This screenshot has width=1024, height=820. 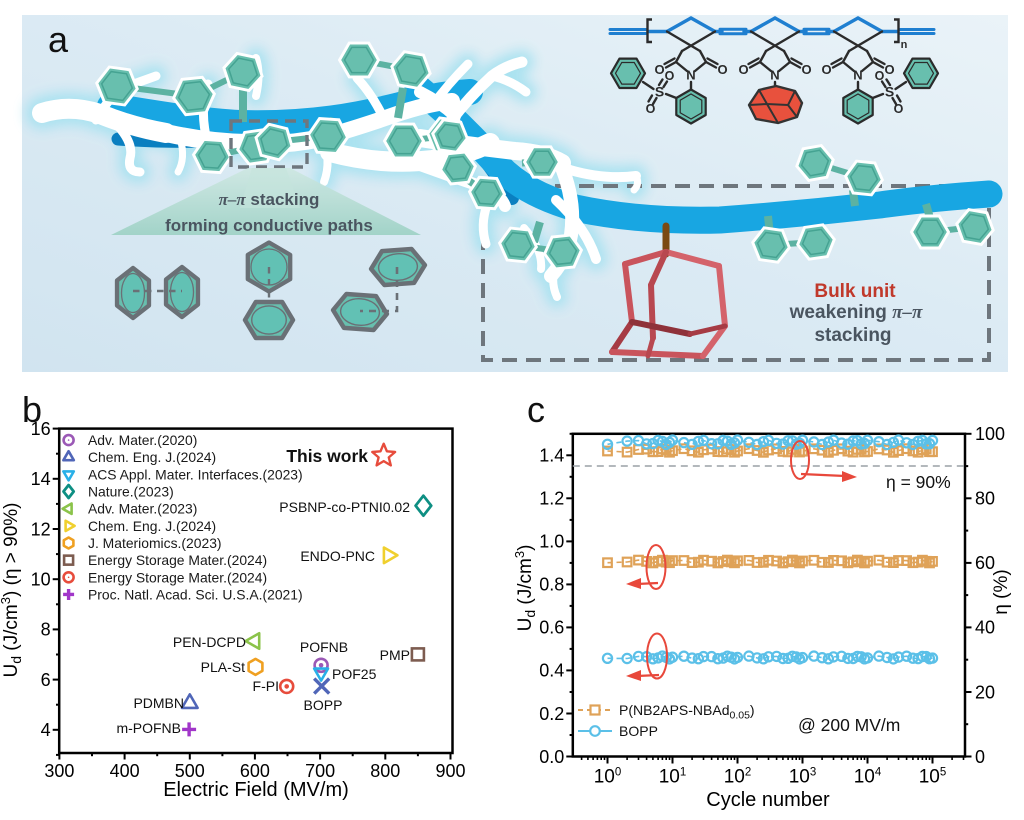 What do you see at coordinates (849, 725) in the screenshot?
I see `svg-text: @ 200 MV/m` at bounding box center [849, 725].